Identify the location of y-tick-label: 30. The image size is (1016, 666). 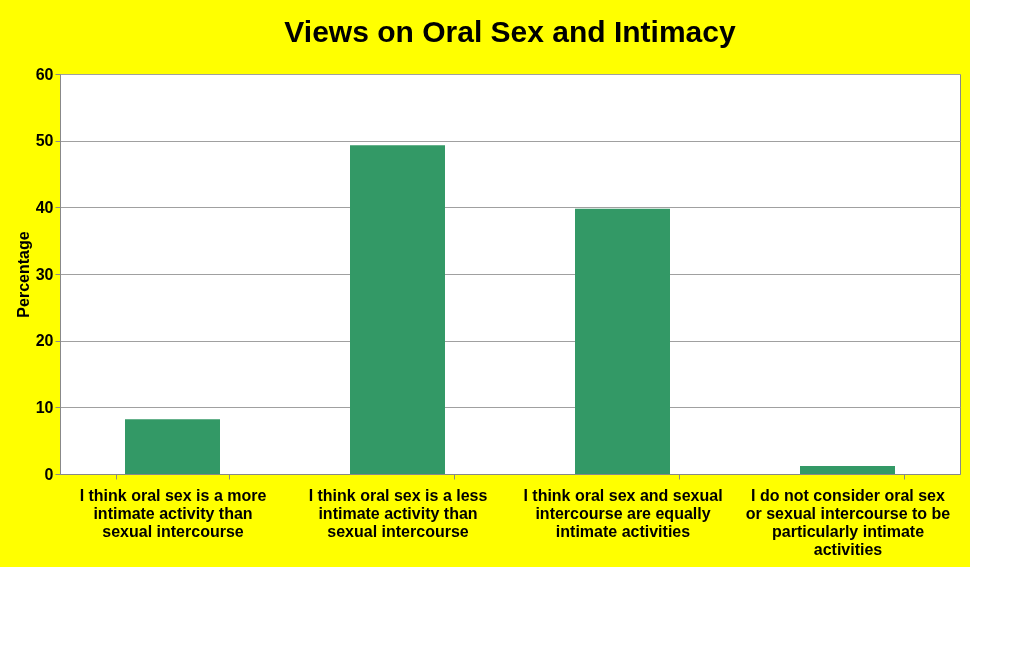
(44, 274).